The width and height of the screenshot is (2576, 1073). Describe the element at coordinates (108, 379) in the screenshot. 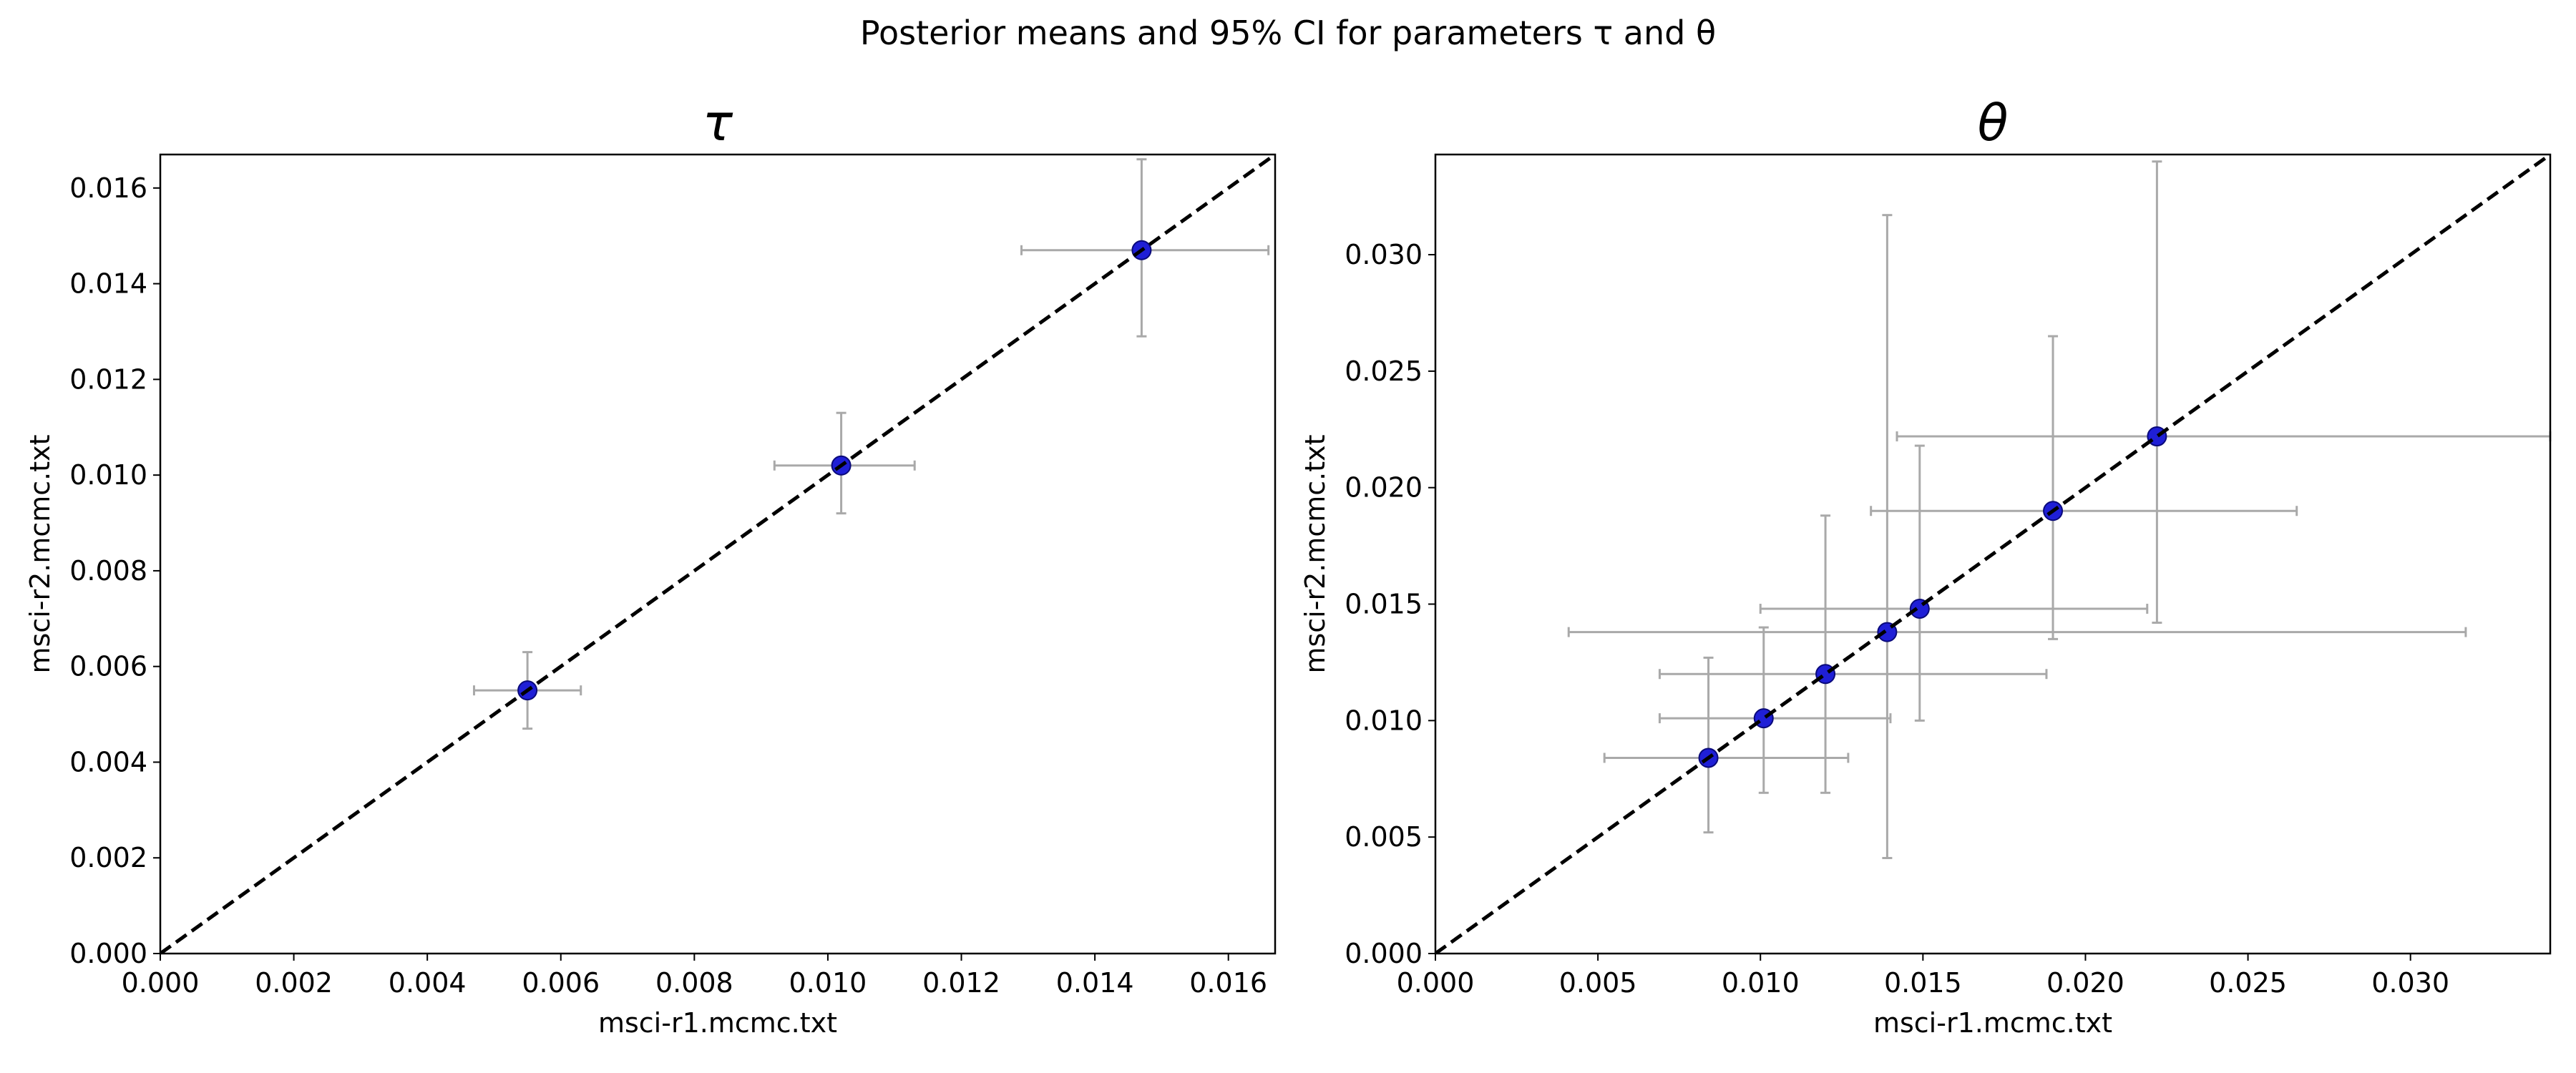

I see `tau-y-tick-label: 0.012` at that location.